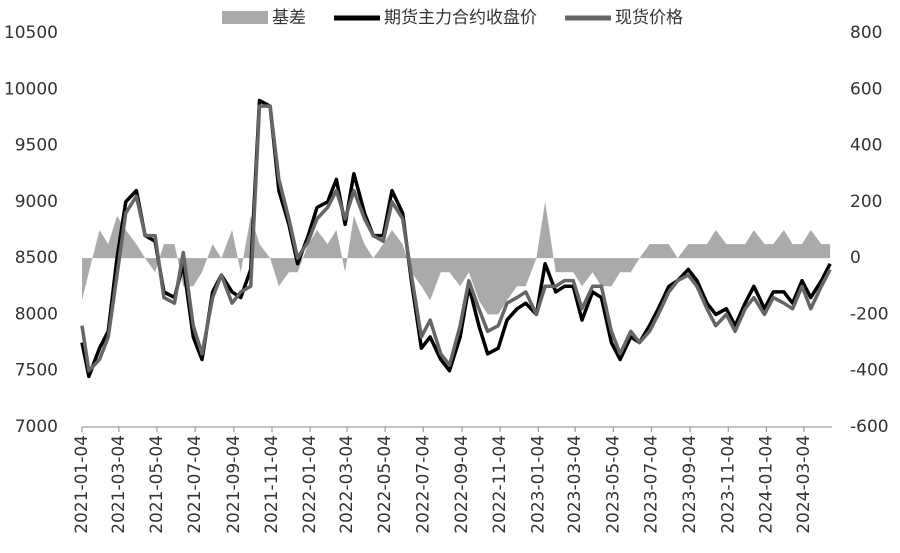 Image resolution: width=900 pixels, height=553 pixels. Describe the element at coordinates (385, 484) in the screenshot. I see `x-tick-label: 2022-05-04` at that location.